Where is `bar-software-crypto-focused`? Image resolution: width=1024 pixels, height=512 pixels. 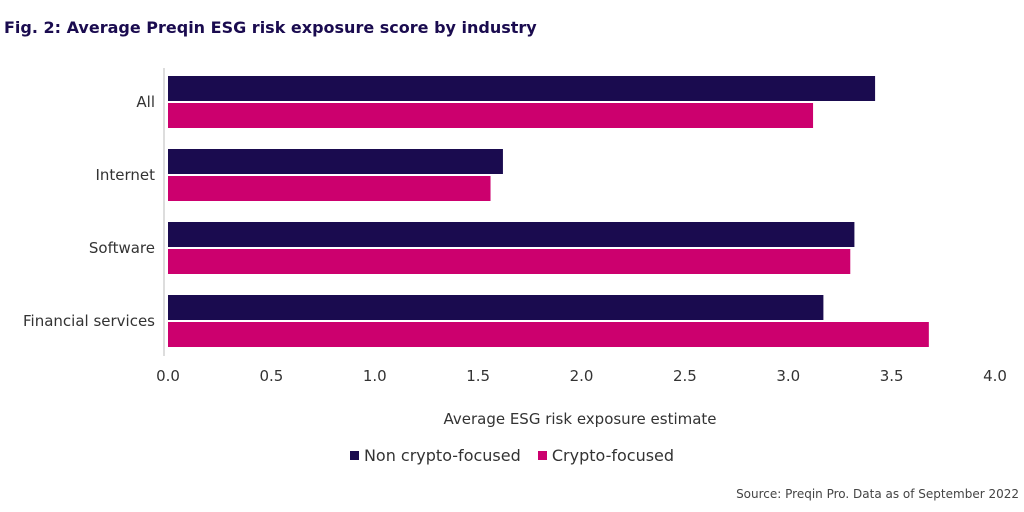 bar-software-crypto-focused is located at coordinates (509, 261).